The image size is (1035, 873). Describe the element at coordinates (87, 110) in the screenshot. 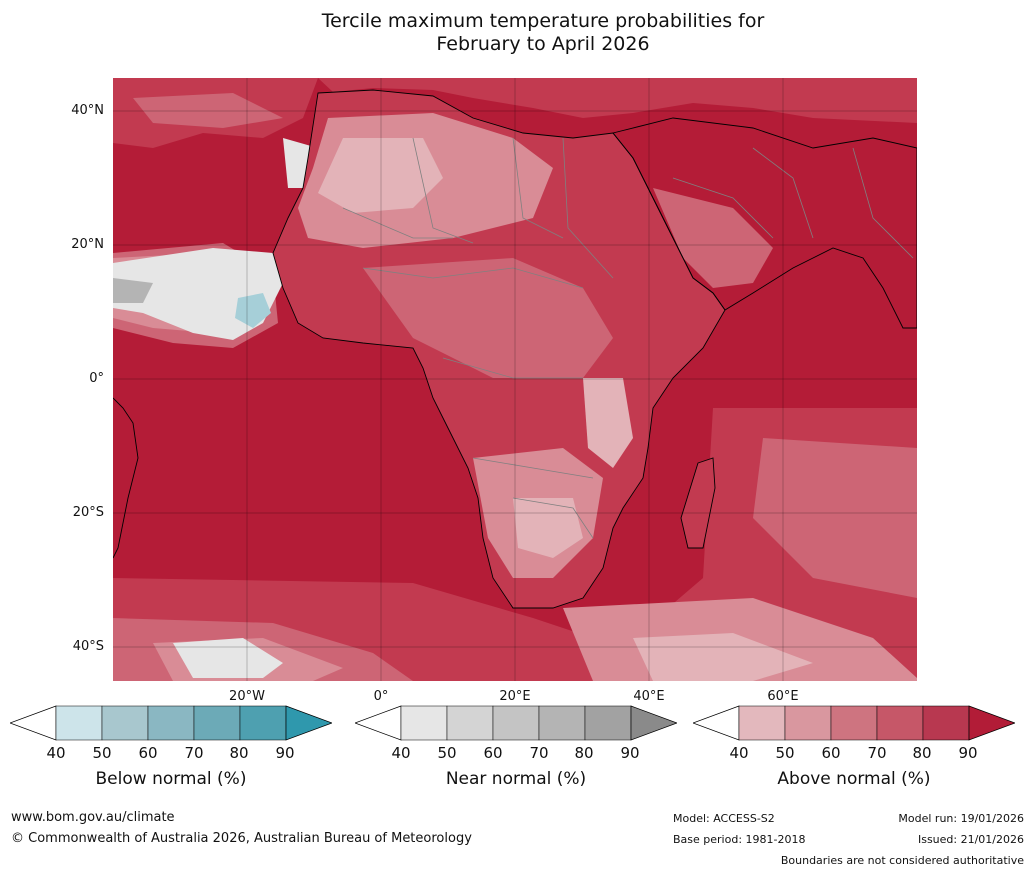

I see `lat-label-40n: 40°N` at that location.